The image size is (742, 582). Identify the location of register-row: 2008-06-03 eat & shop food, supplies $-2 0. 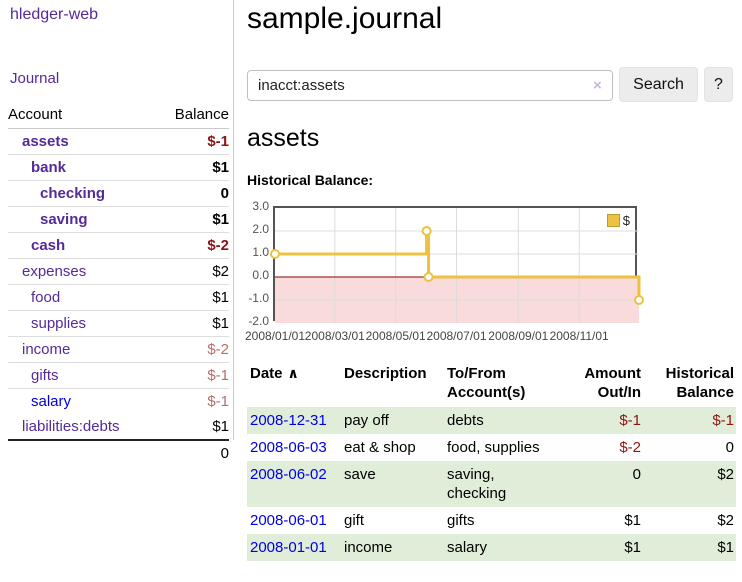
(491, 447).